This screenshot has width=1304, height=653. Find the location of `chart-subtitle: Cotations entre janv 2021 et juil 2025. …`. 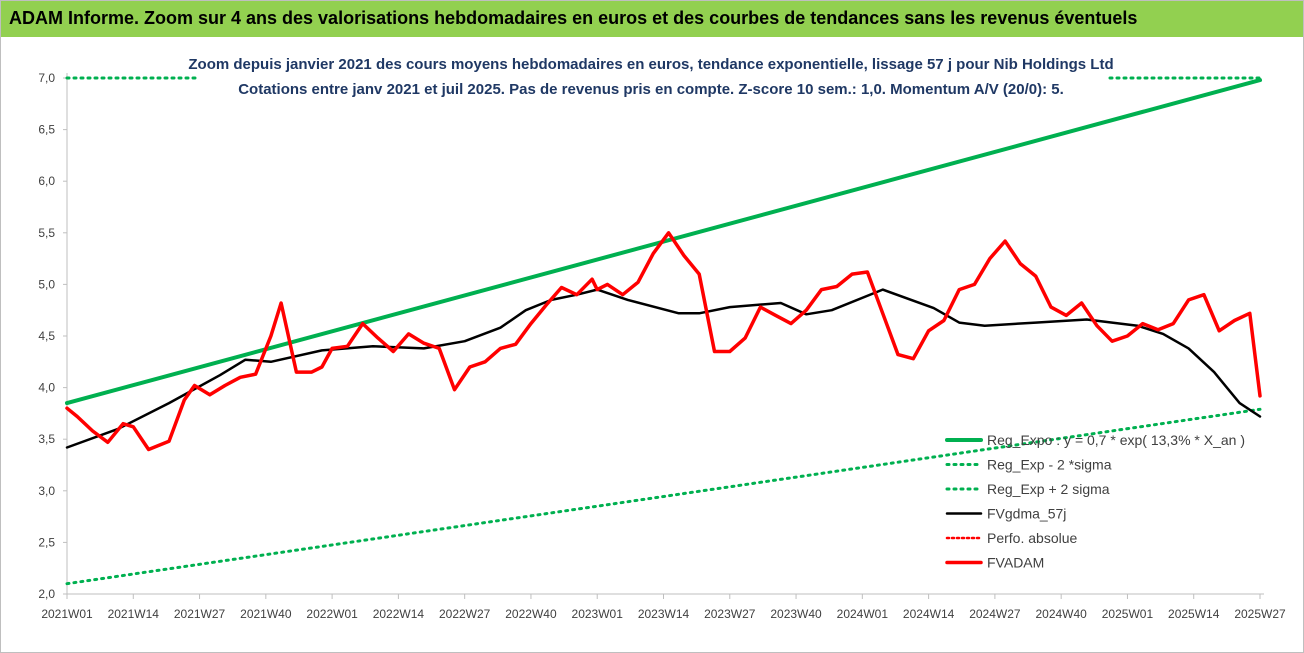

chart-subtitle: Cotations entre janv 2021 et juil 2025. … is located at coordinates (651, 89).